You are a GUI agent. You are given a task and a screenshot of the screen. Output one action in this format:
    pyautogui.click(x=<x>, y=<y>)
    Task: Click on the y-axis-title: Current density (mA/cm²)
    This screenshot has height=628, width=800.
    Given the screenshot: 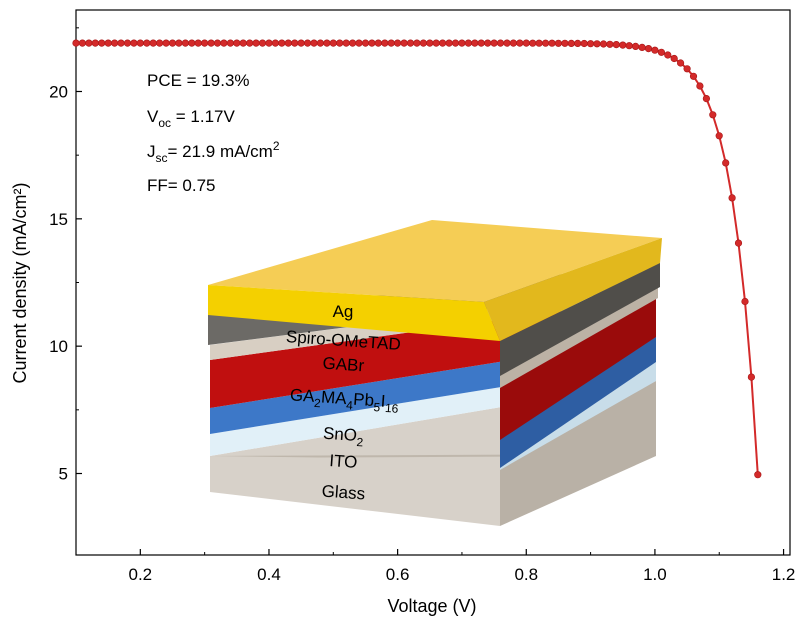 What is the action you would take?
    pyautogui.click(x=20, y=282)
    